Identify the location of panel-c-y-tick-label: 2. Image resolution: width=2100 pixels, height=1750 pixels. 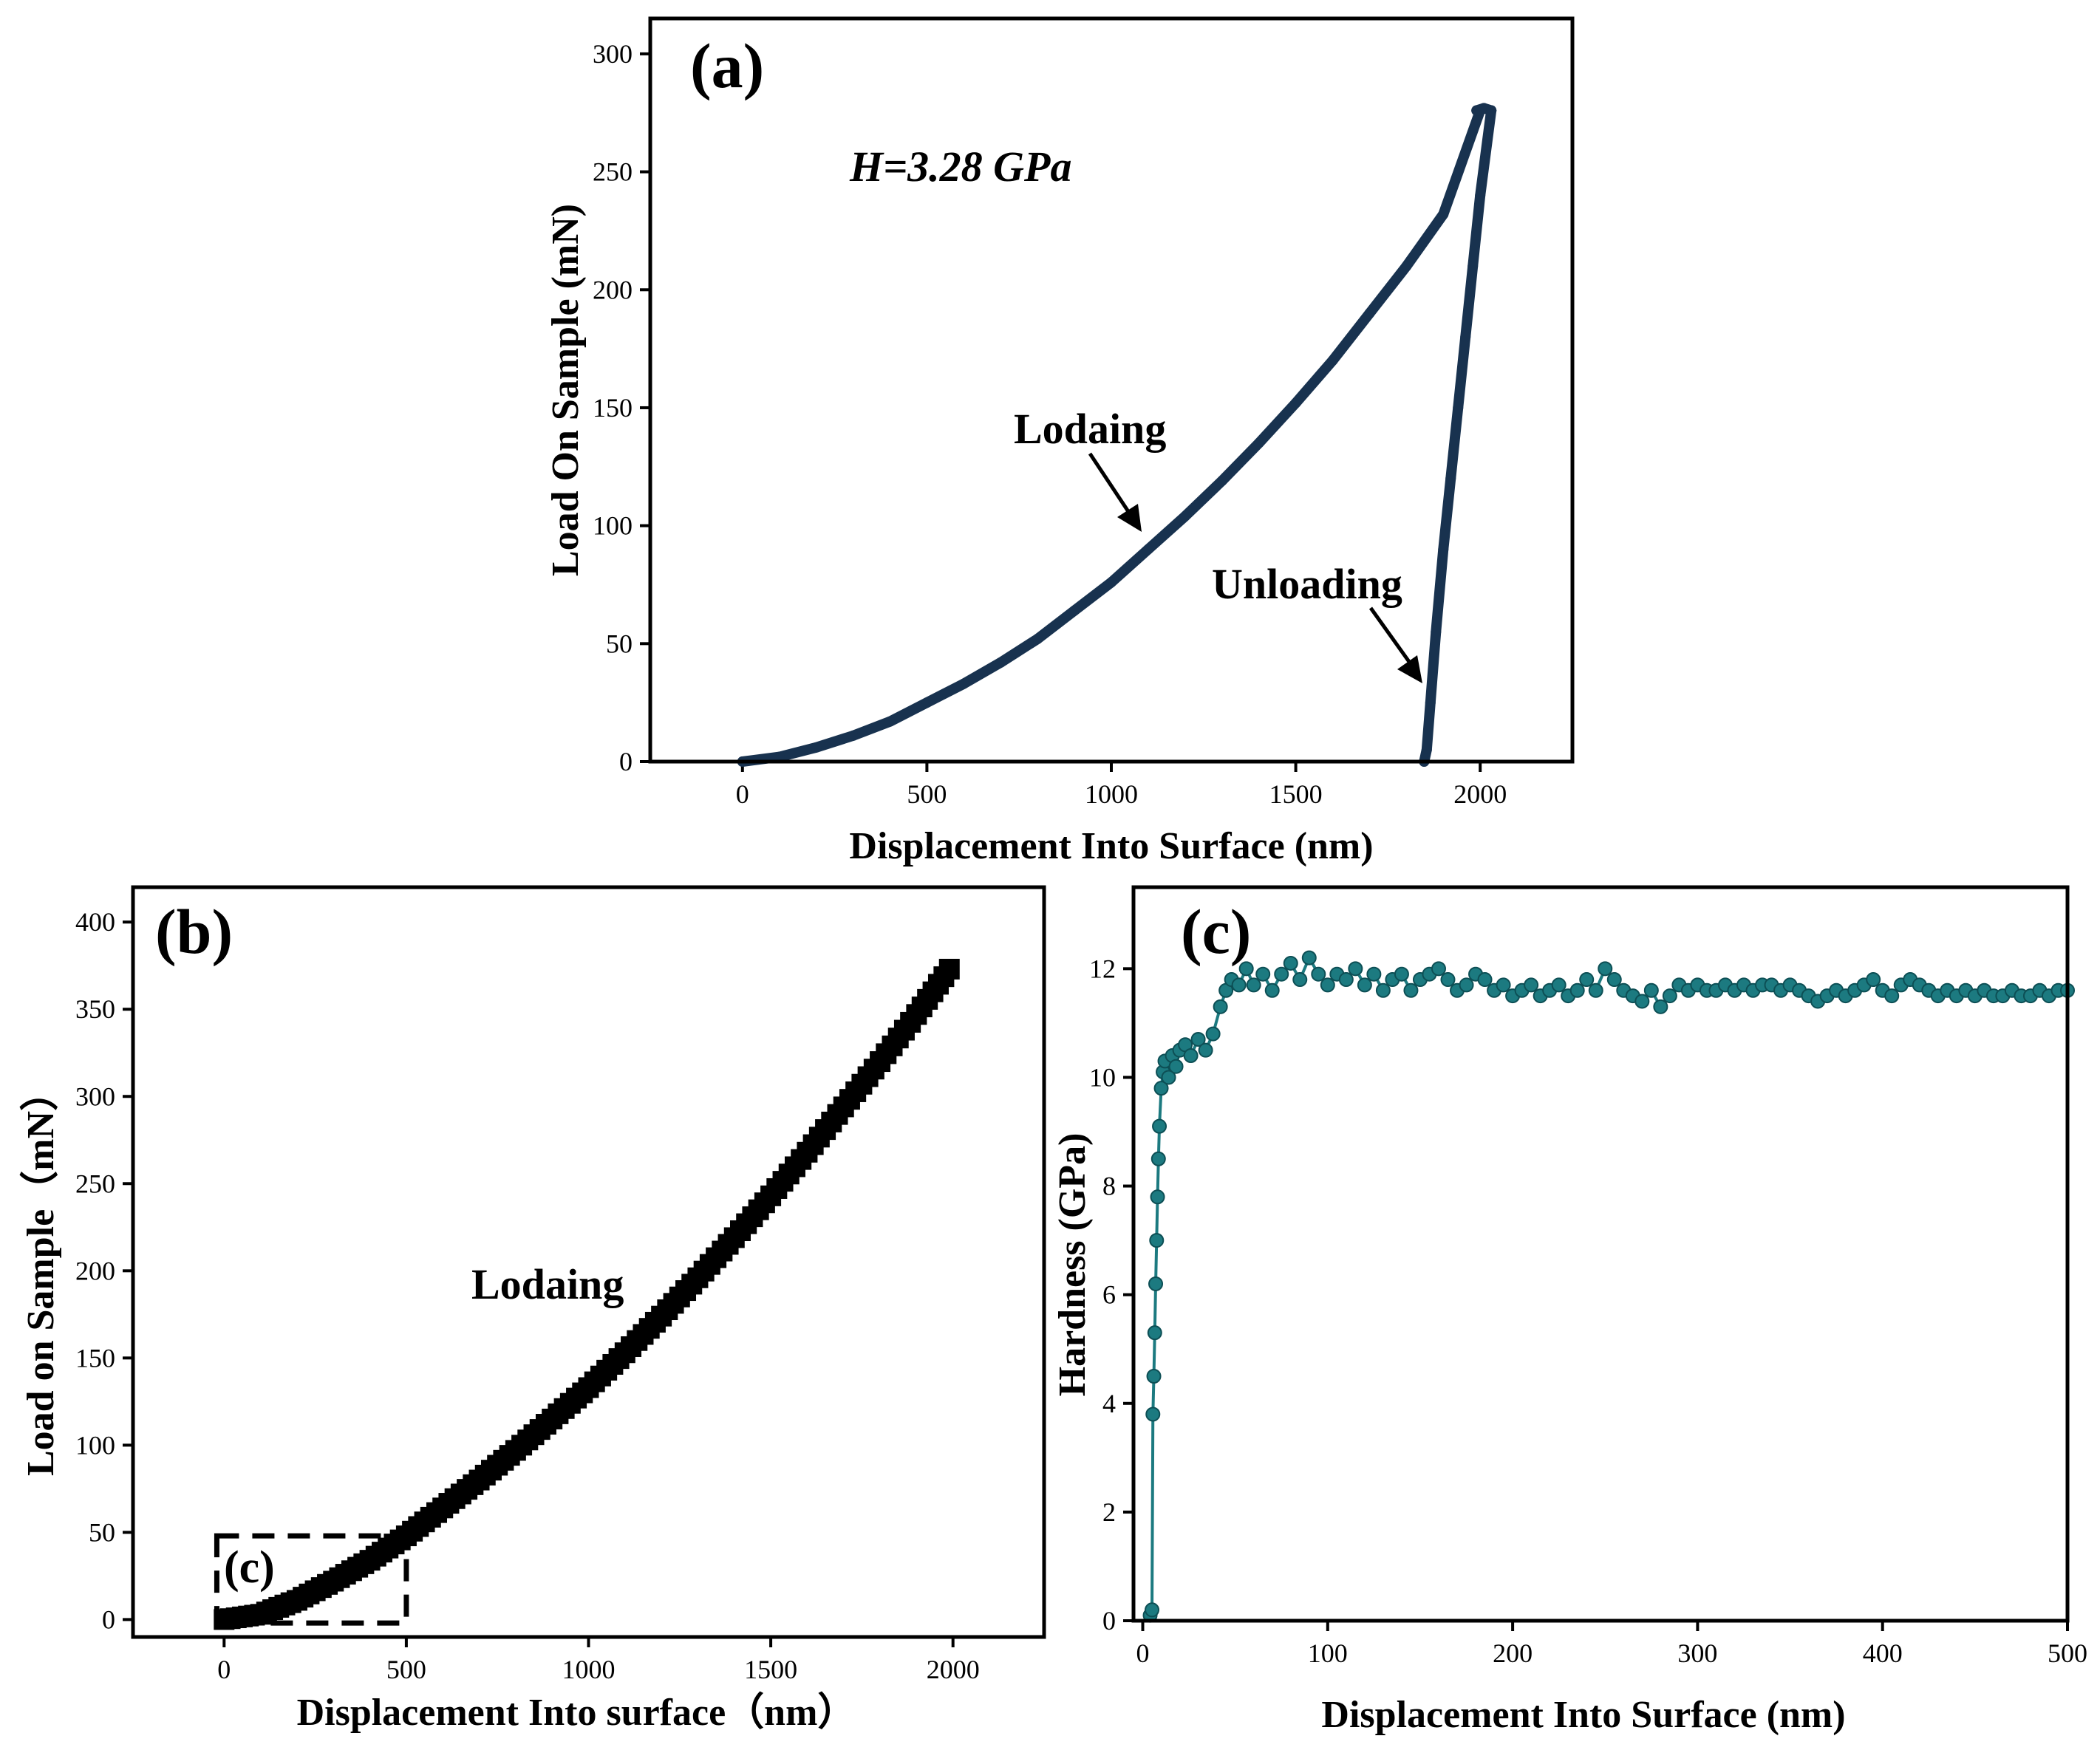
(1109, 1512).